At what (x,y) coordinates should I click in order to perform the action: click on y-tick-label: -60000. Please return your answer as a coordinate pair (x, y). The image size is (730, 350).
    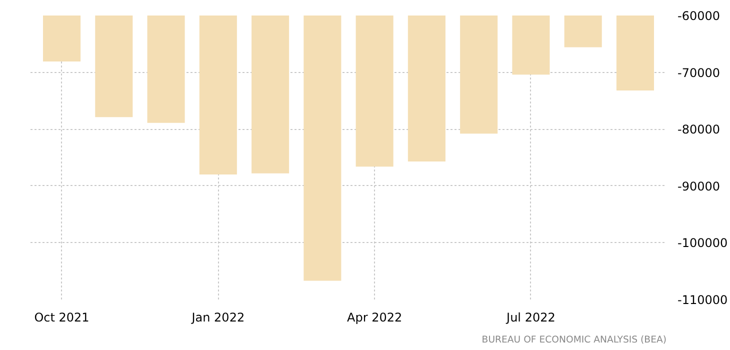
    Looking at the image, I should click on (699, 16).